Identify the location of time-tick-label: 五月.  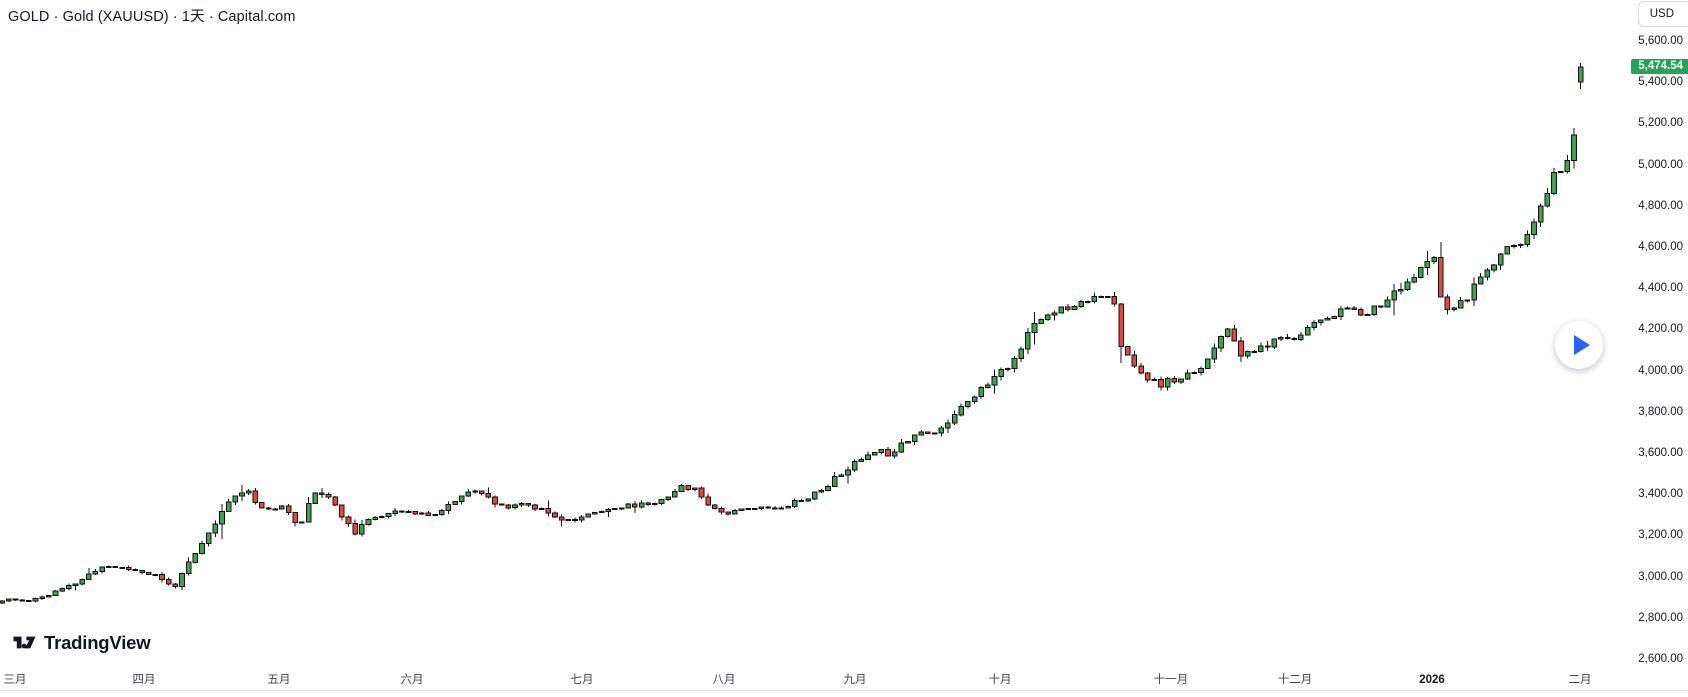
(279, 680).